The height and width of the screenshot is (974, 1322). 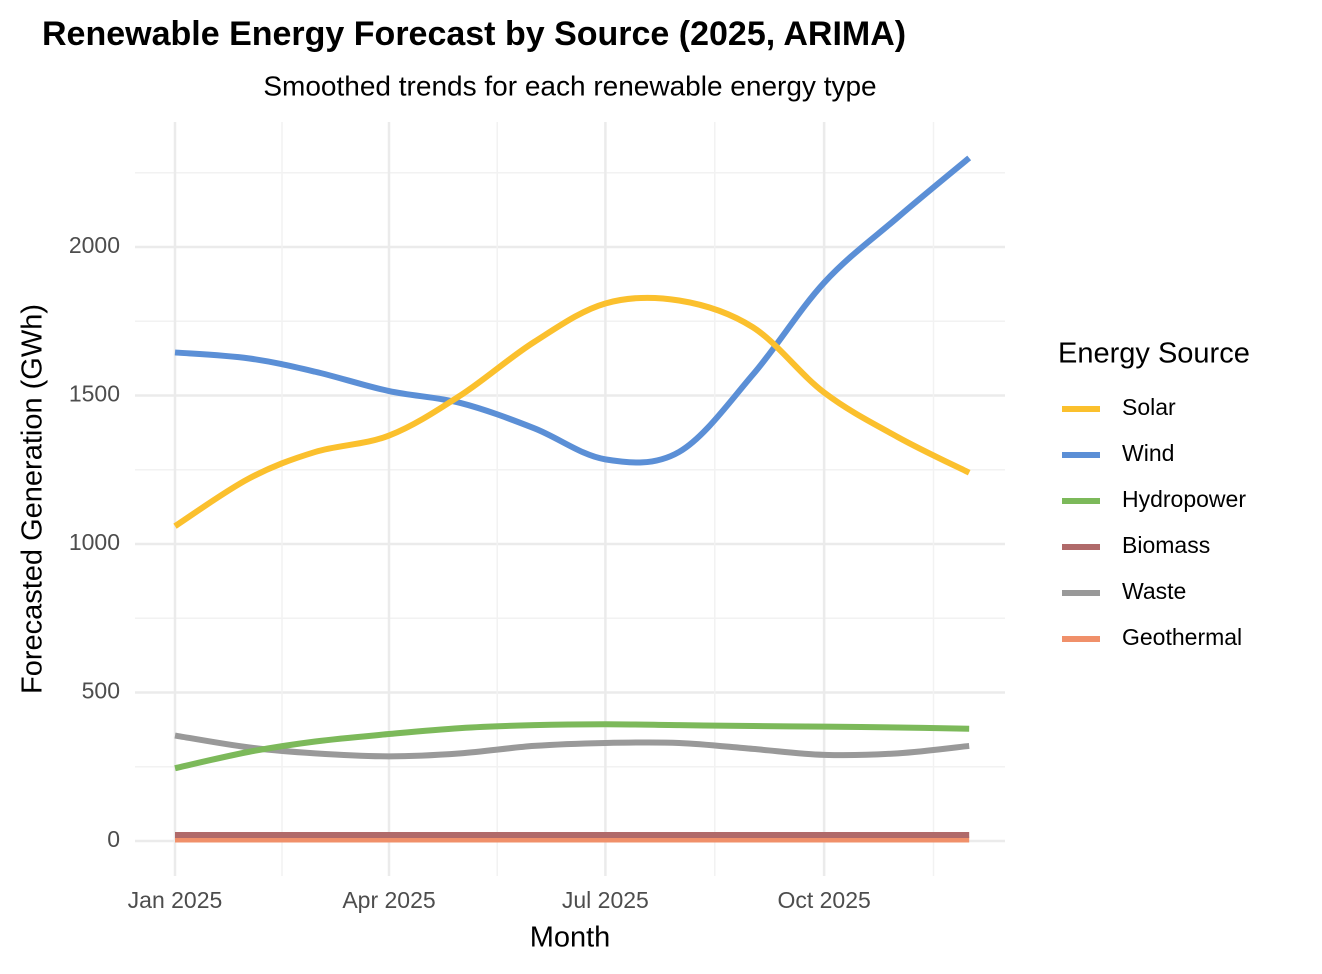 What do you see at coordinates (605, 900) in the screenshot?
I see `x-tick-label: Jul 2025` at bounding box center [605, 900].